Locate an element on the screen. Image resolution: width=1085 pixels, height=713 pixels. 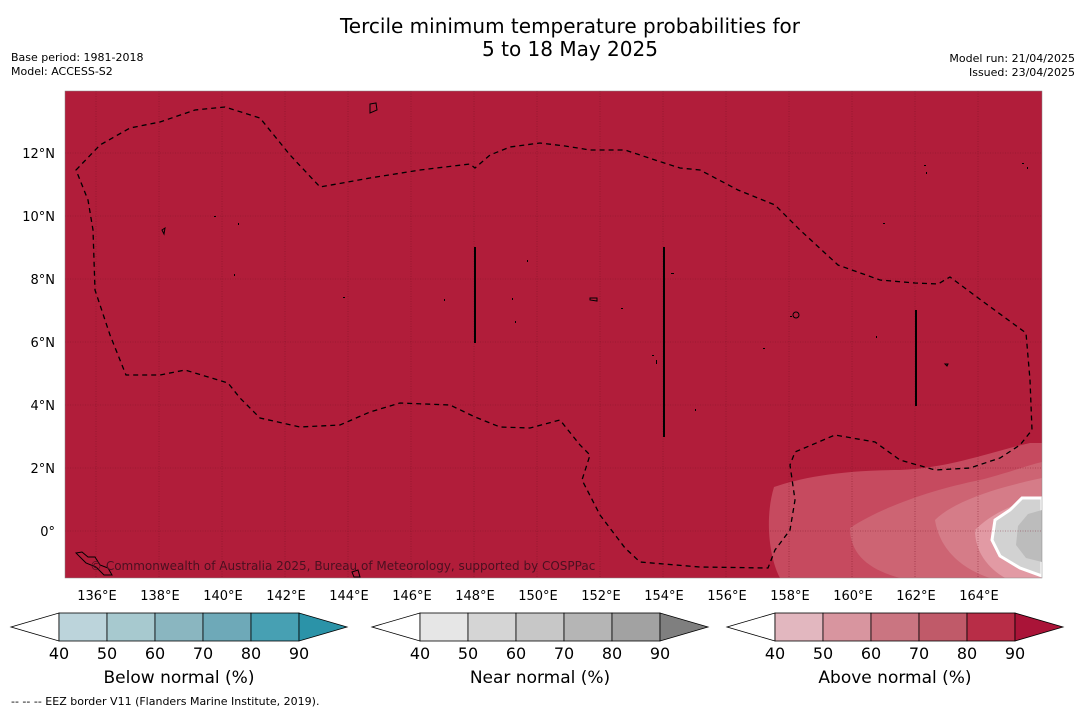
island-f is located at coordinates (356, 573).